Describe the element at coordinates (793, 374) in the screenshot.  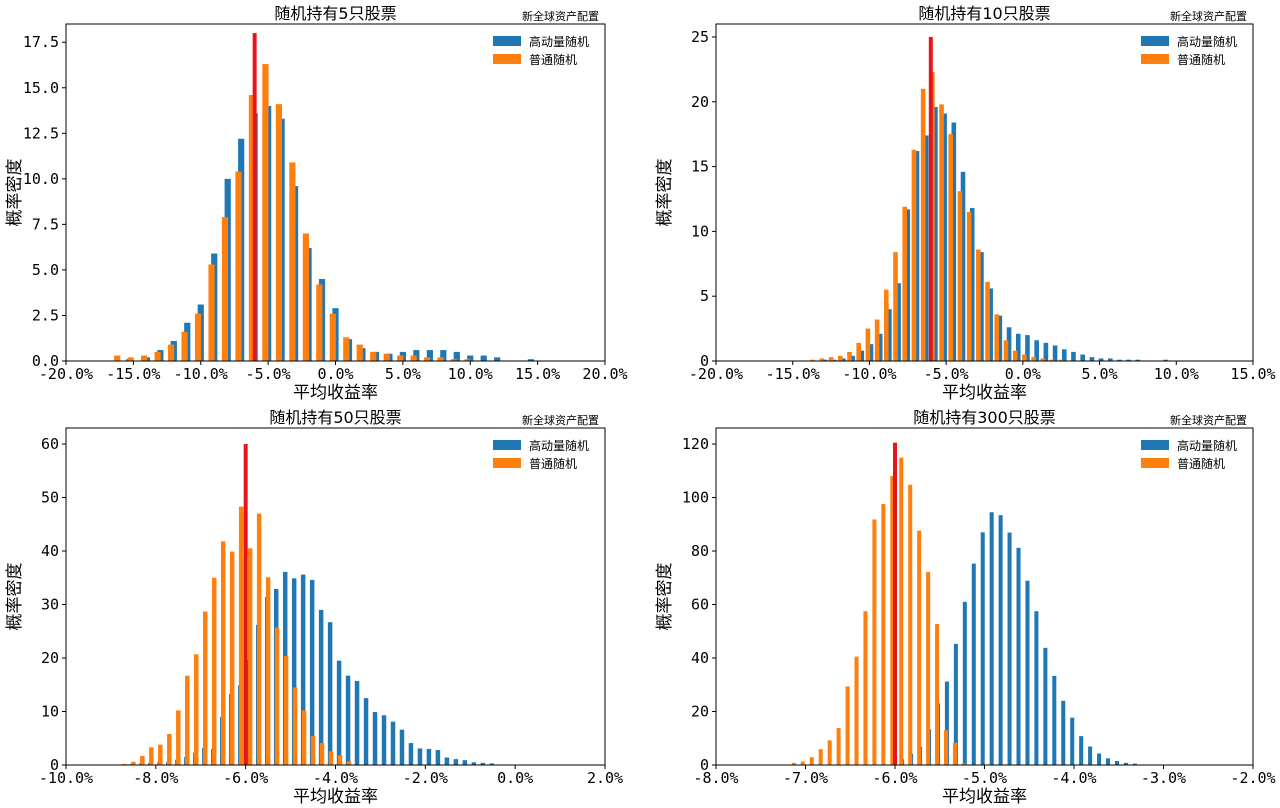
I see `x-tick-label: -15.0%` at that location.